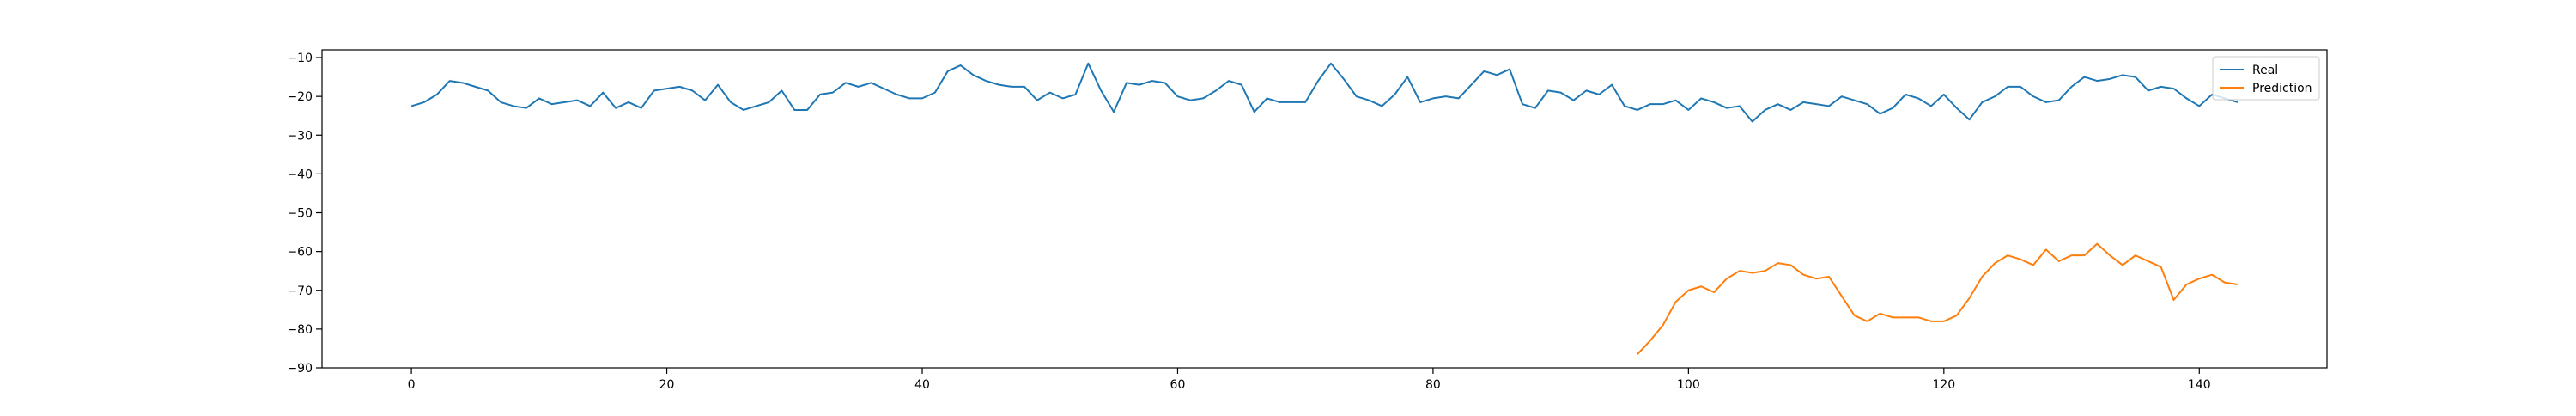  I want to click on x-tick-label: 0, so click(412, 385).